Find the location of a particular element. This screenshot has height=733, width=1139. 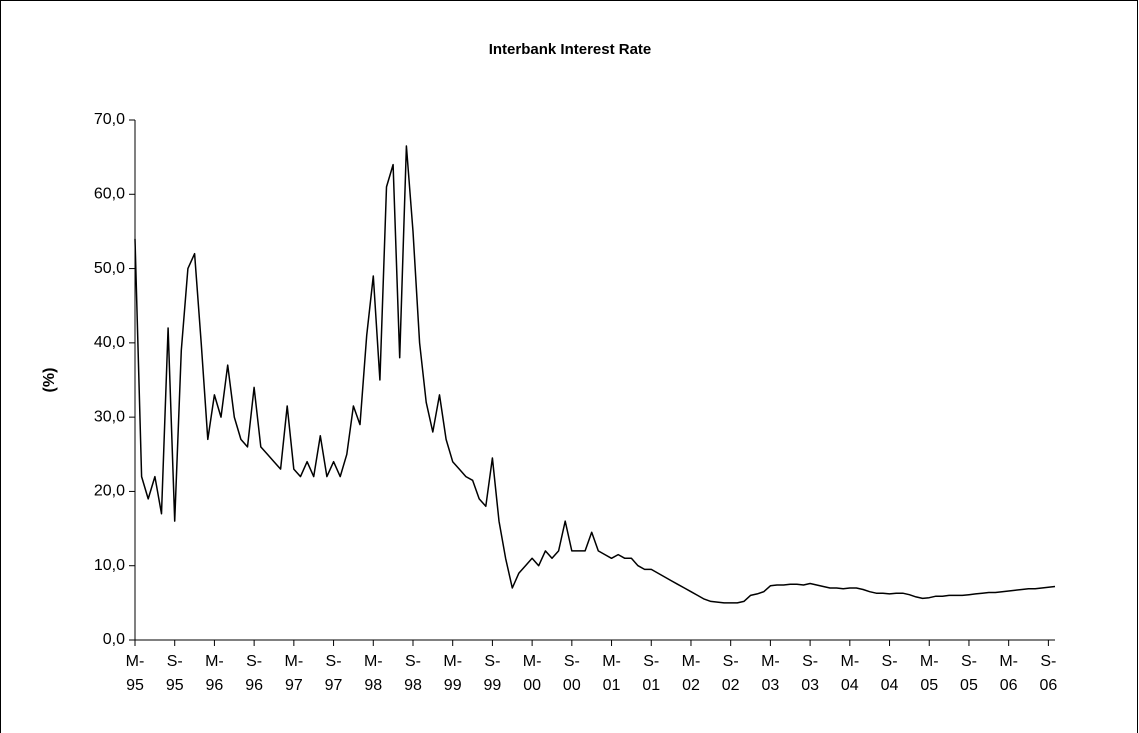

y-tick-label: 50,0 is located at coordinates (109, 268).